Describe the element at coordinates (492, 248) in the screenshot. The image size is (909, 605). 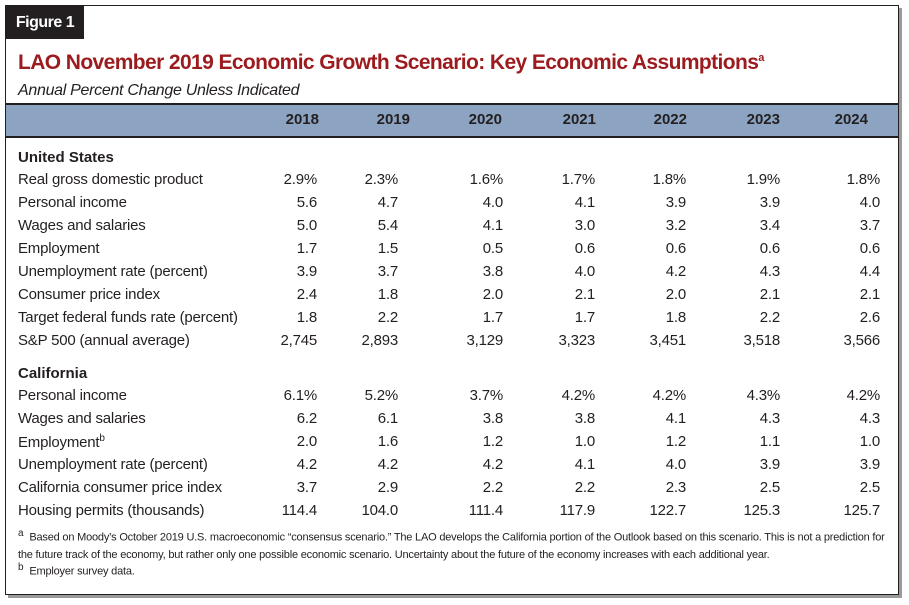
I see `cell-value: 0.5` at that location.